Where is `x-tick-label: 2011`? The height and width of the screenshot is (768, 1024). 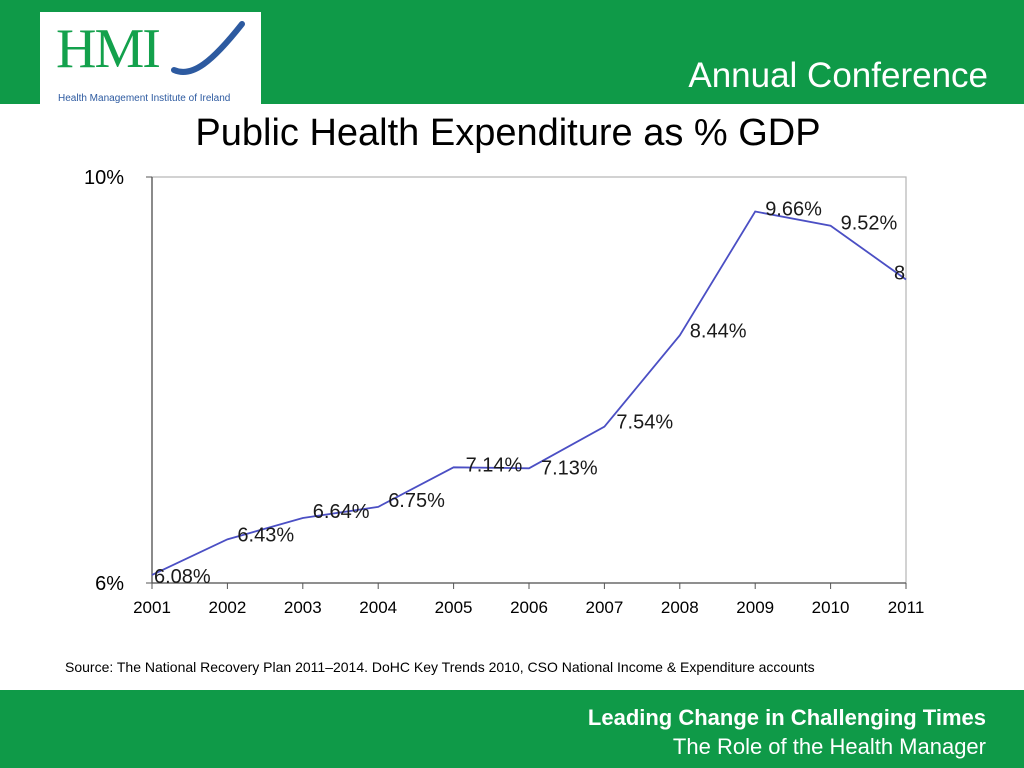
x-tick-label: 2011 is located at coordinates (906, 607).